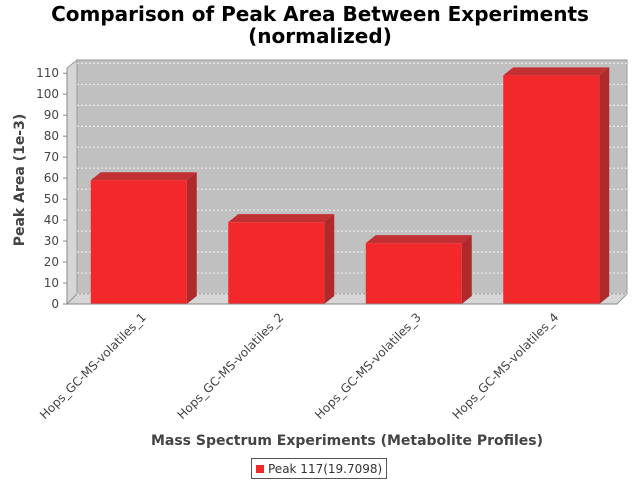 The image size is (640, 480). I want to click on chart-subtitle: (normalized), so click(320, 36).